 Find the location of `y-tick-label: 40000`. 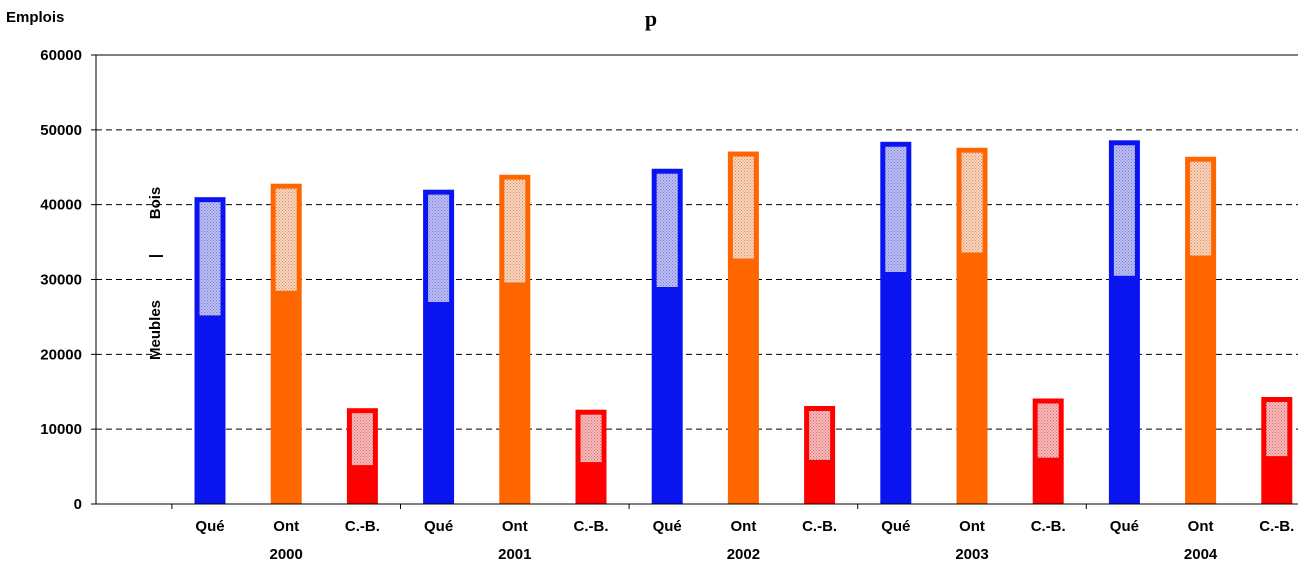

y-tick-label: 40000 is located at coordinates (61, 205).